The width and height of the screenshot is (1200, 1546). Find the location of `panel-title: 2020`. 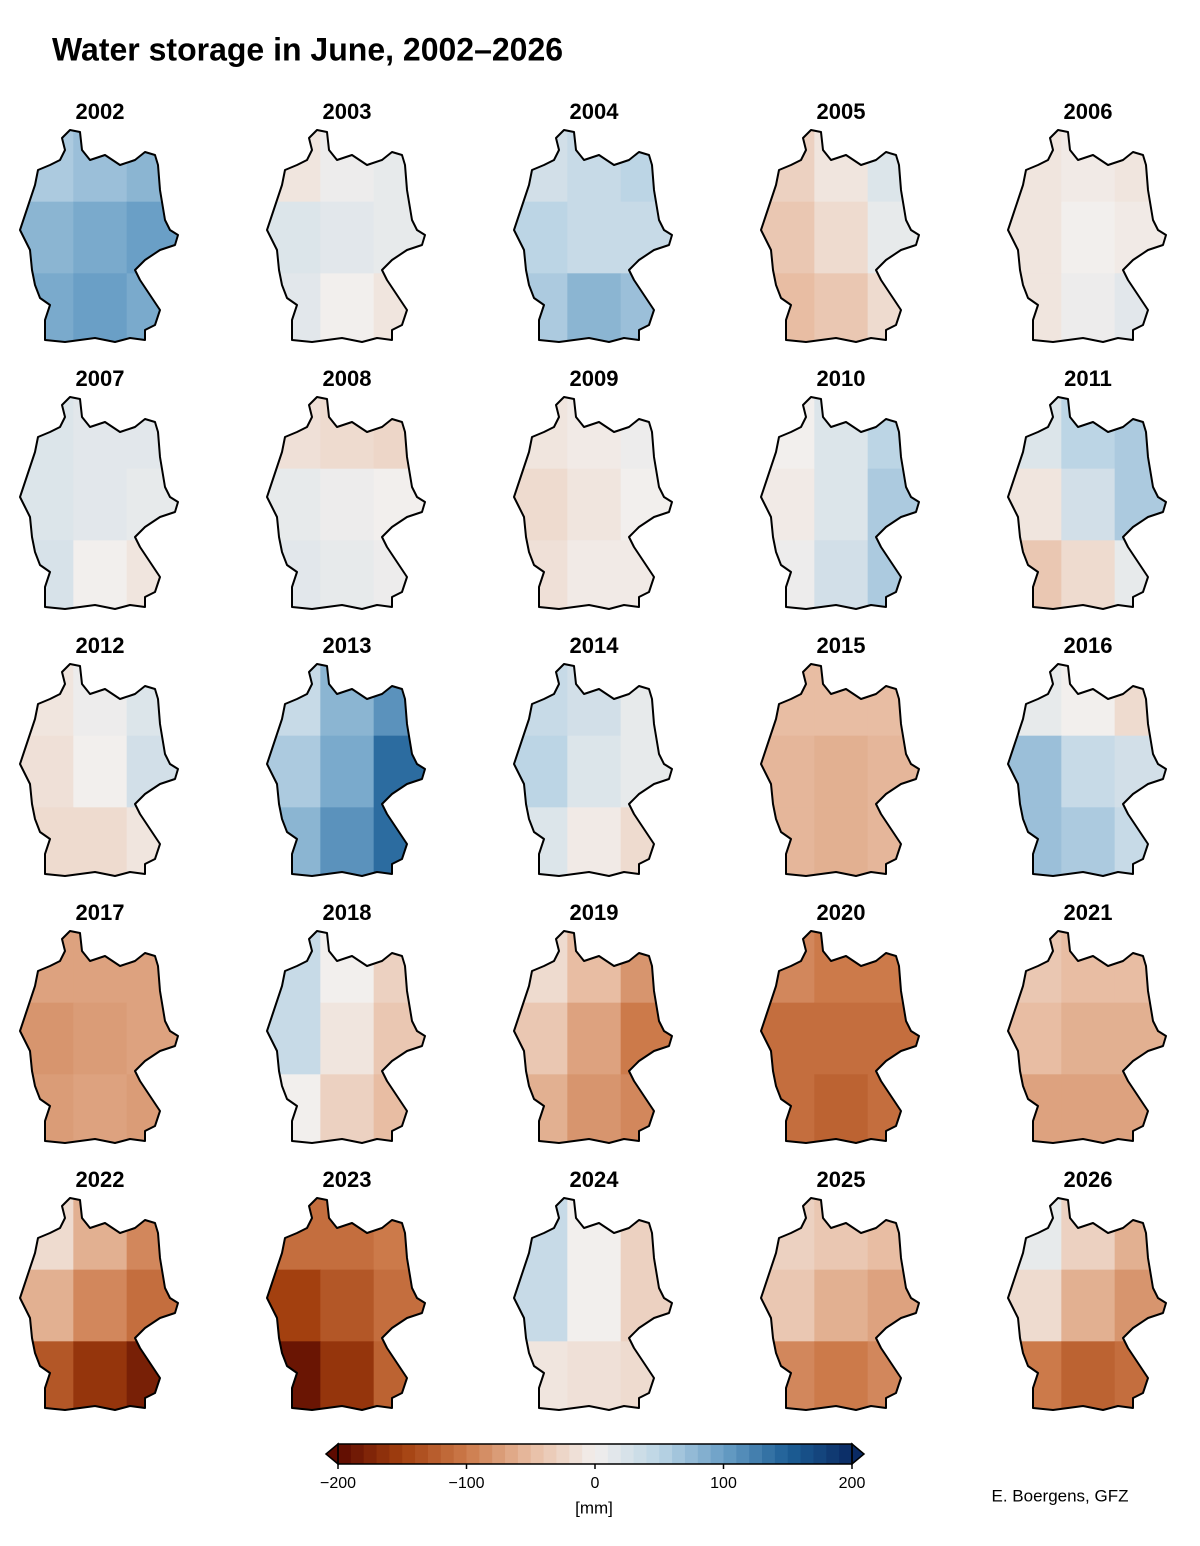

panel-title: 2020 is located at coordinates (841, 912).